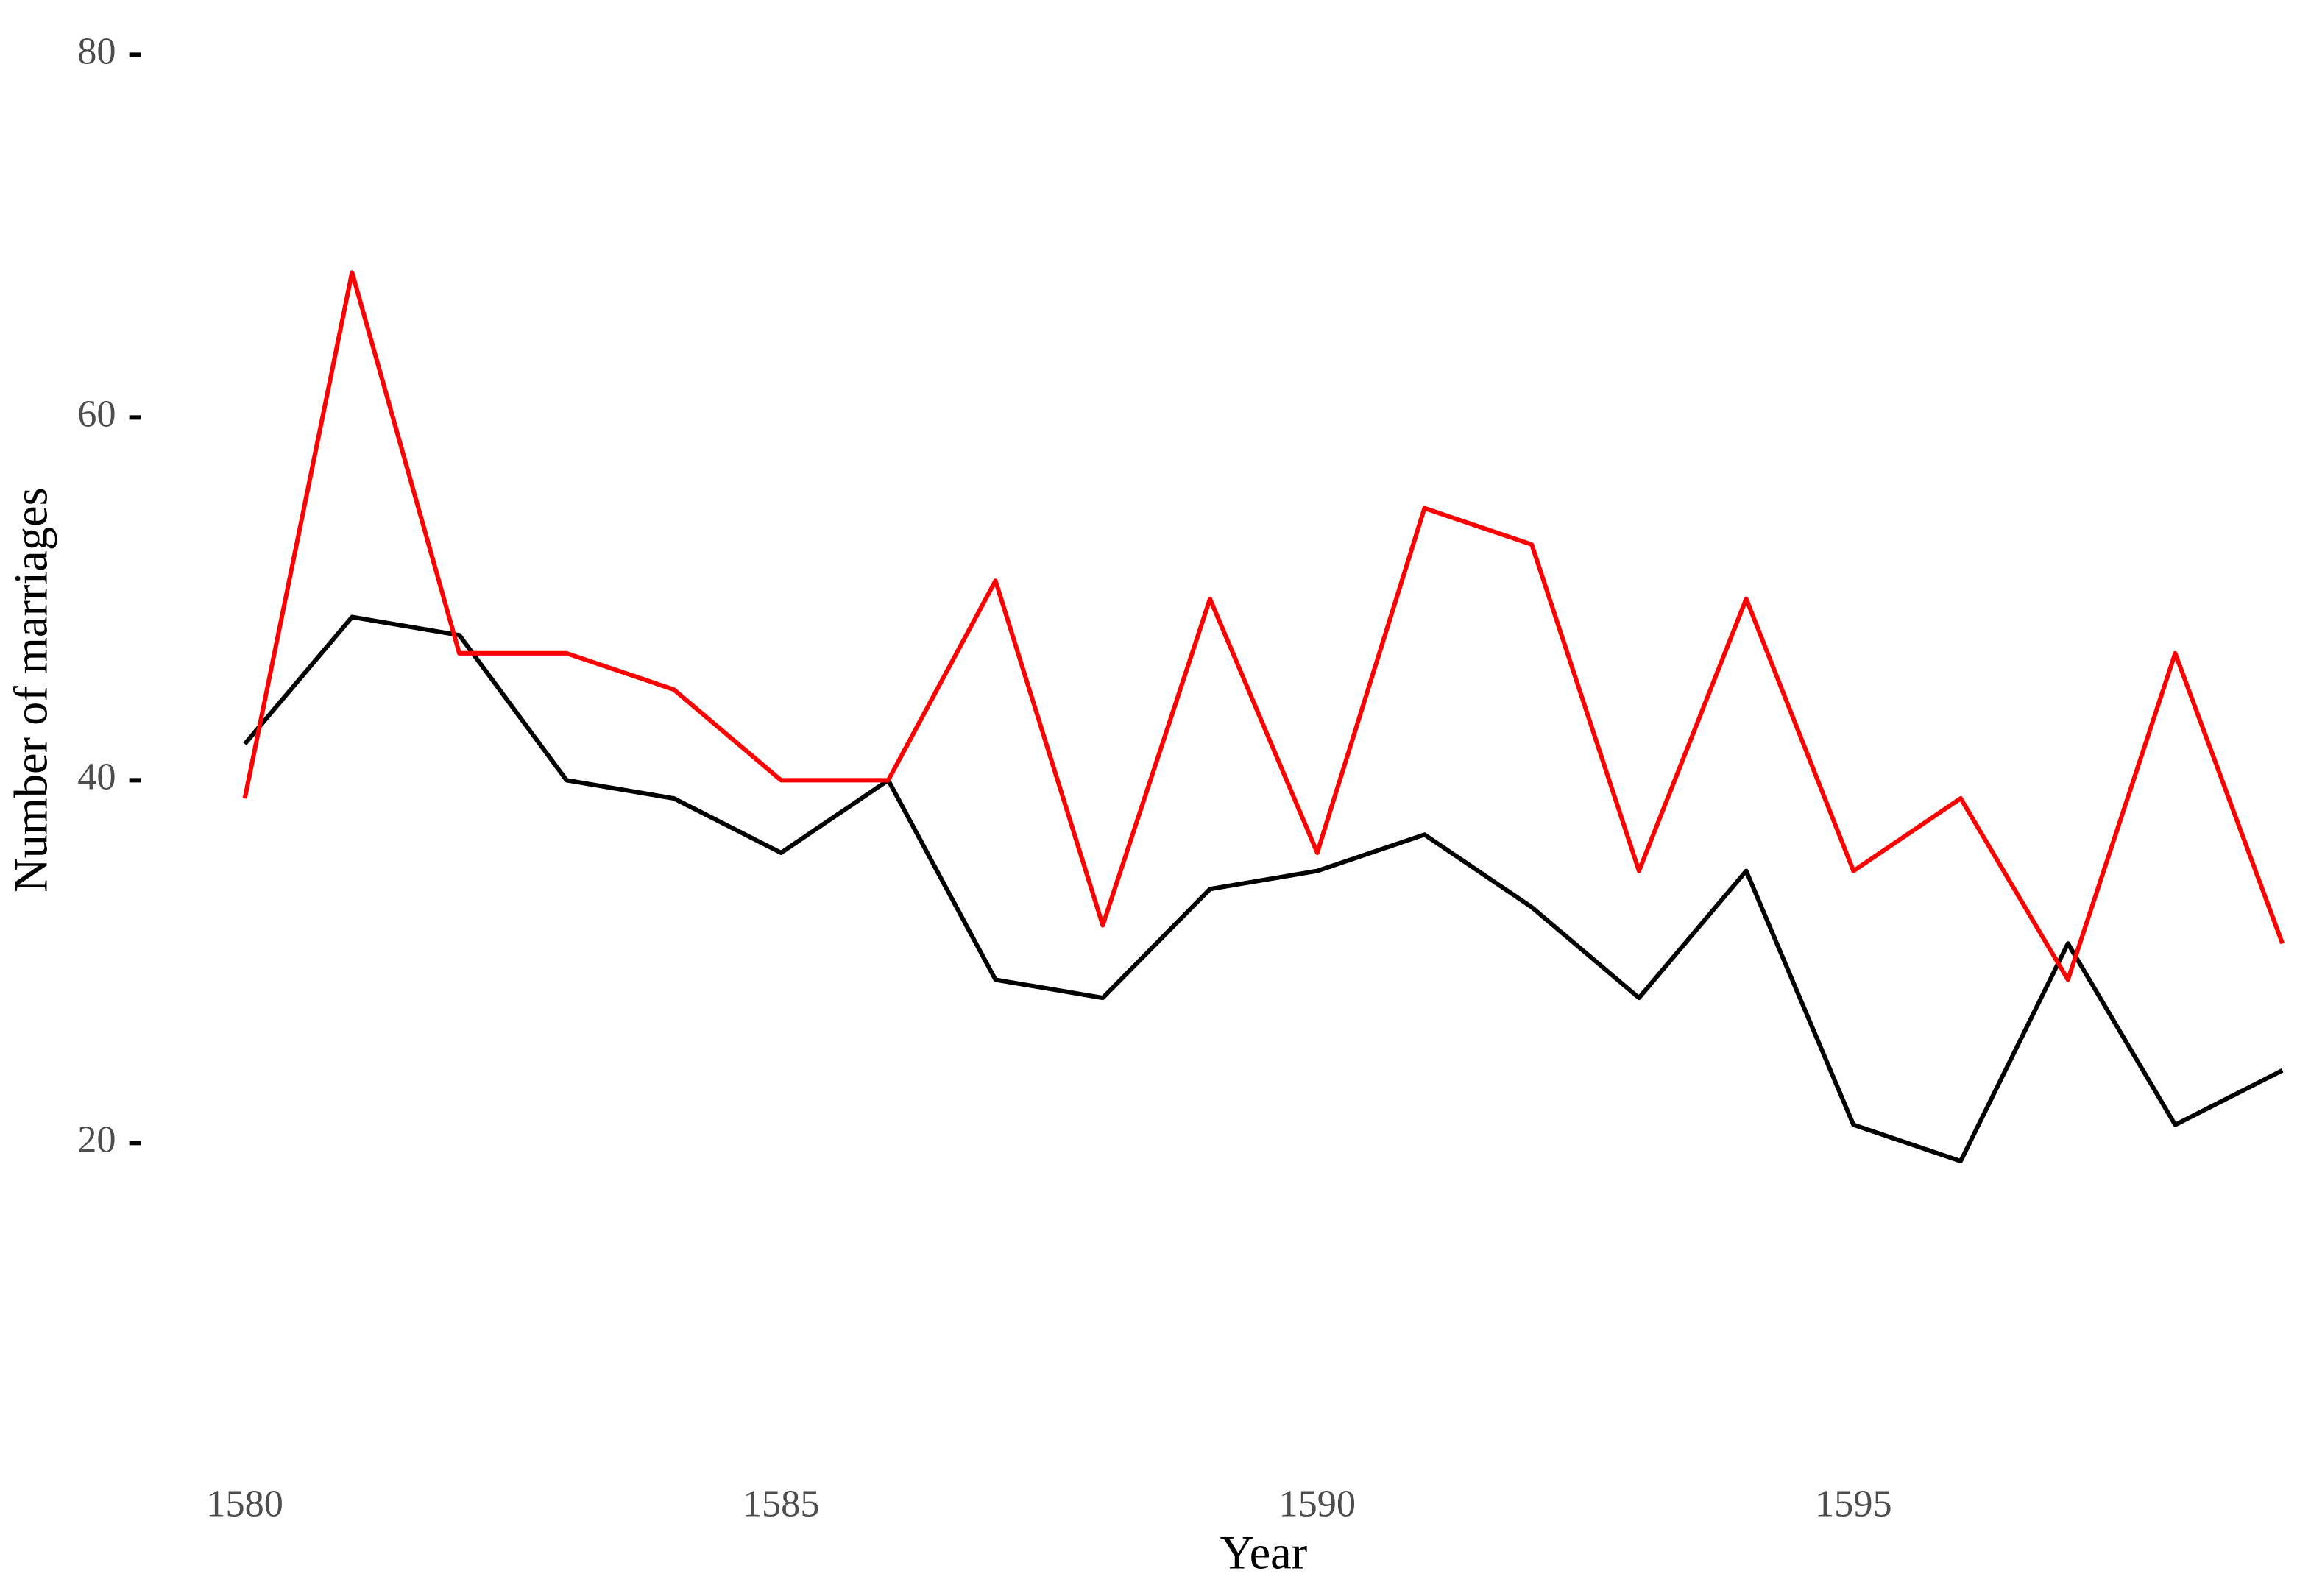 The image size is (2311, 1596). What do you see at coordinates (96, 413) in the screenshot?
I see `y-tick-label: 60` at bounding box center [96, 413].